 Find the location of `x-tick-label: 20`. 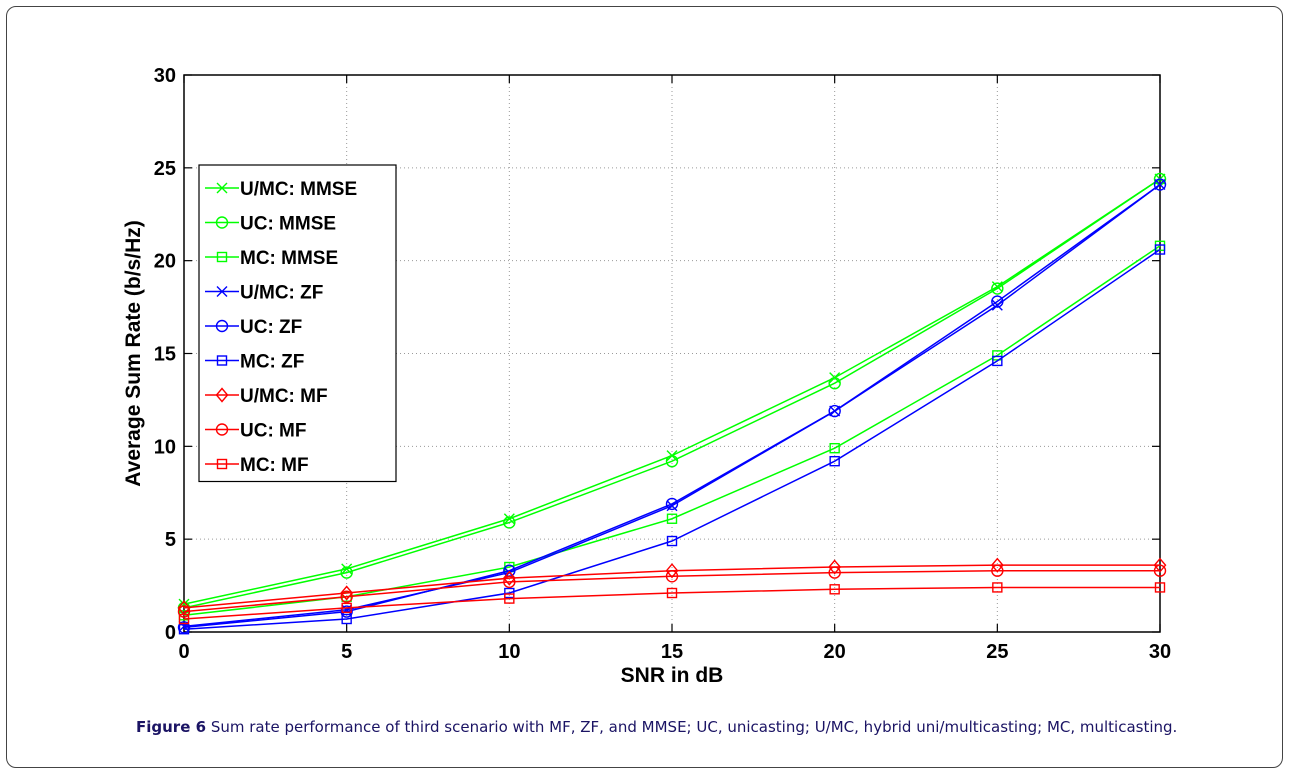

x-tick-label: 20 is located at coordinates (835, 652).